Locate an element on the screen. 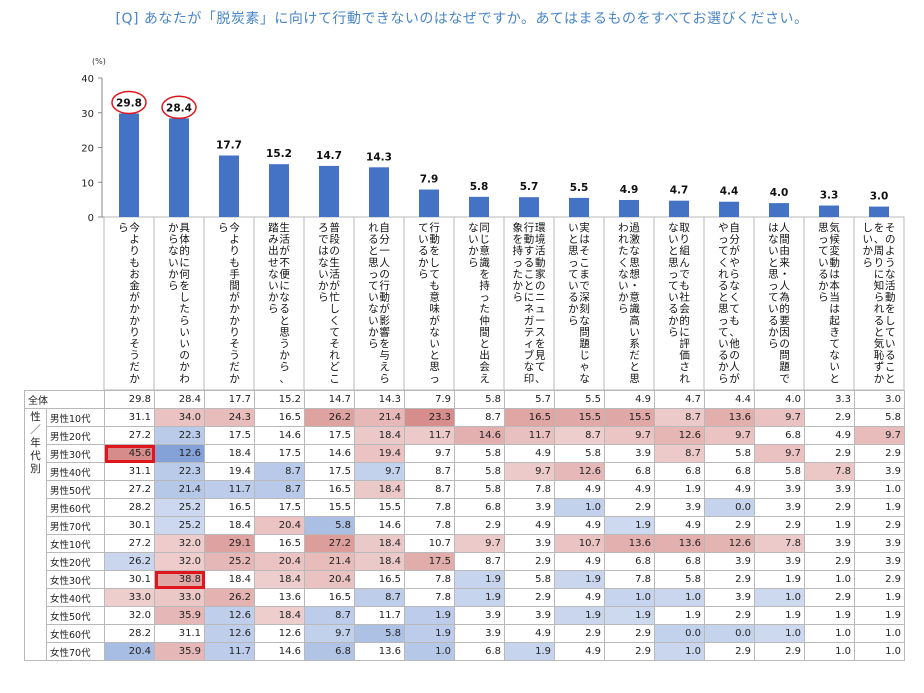  row-label: 男性20代 is located at coordinates (75, 435).